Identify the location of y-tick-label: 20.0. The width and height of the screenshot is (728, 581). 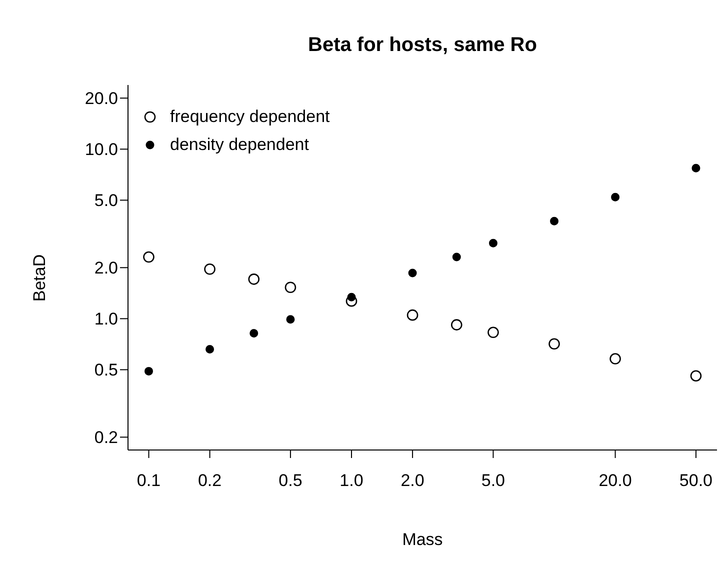
(101, 98).